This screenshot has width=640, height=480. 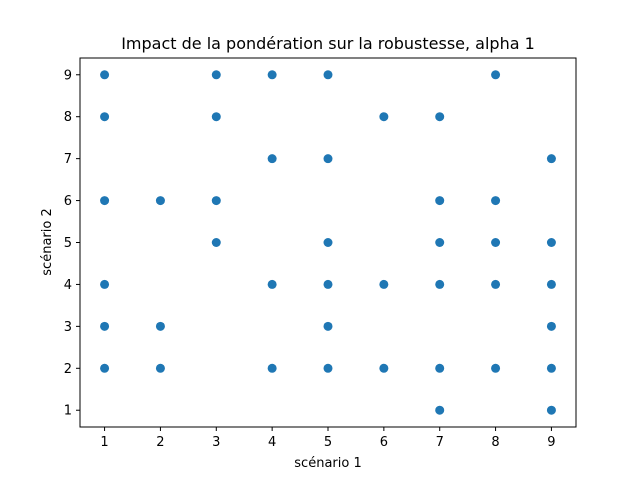 What do you see at coordinates (216, 442) in the screenshot?
I see `x-tick-label: 3` at bounding box center [216, 442].